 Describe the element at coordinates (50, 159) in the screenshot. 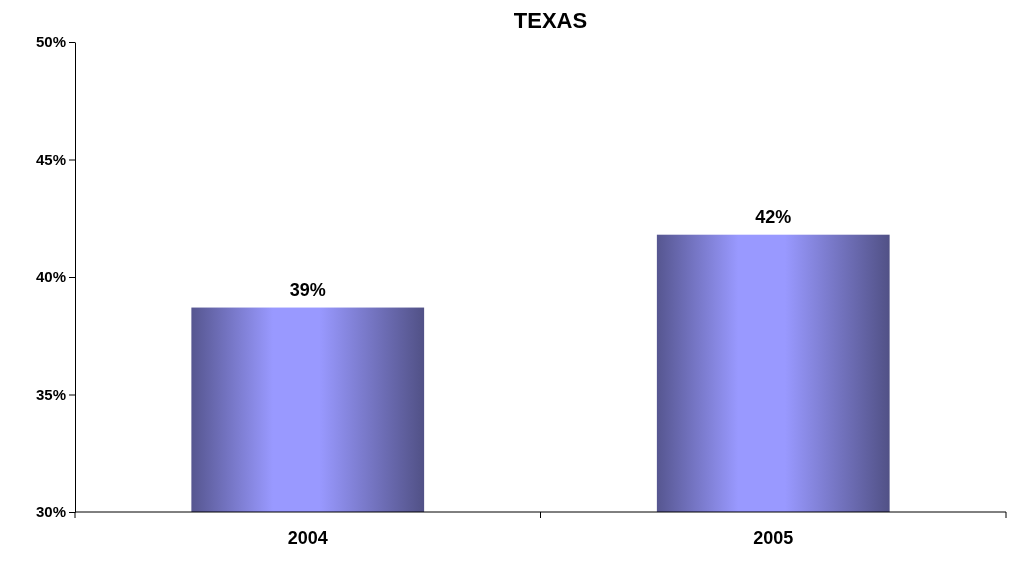

I see `y-tick-label: 45%` at that location.